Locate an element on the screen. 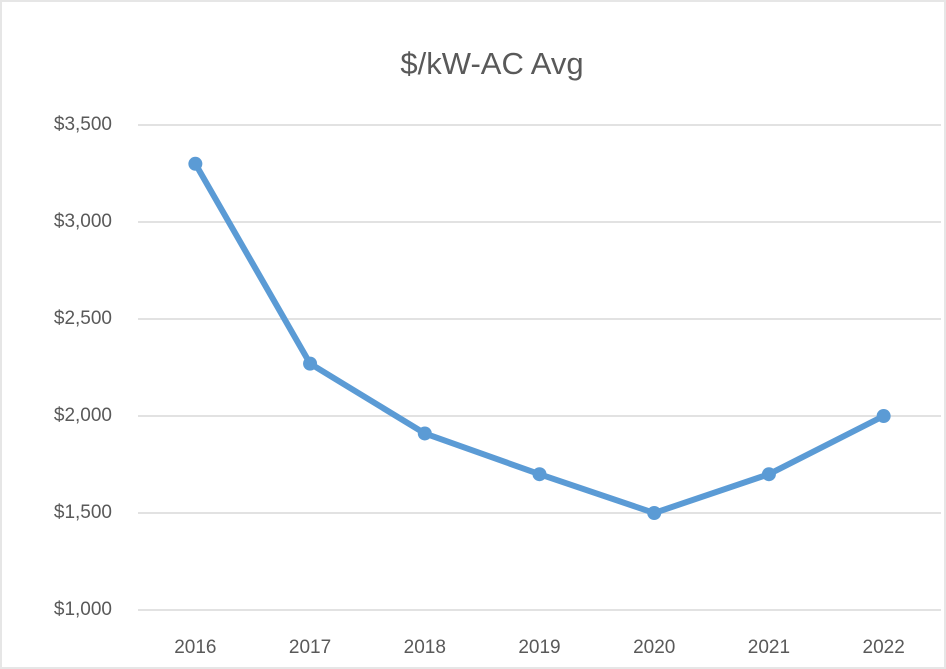 Image resolution: width=946 pixels, height=669 pixels. chart-title: $/kW-AC Avg is located at coordinates (491, 63).